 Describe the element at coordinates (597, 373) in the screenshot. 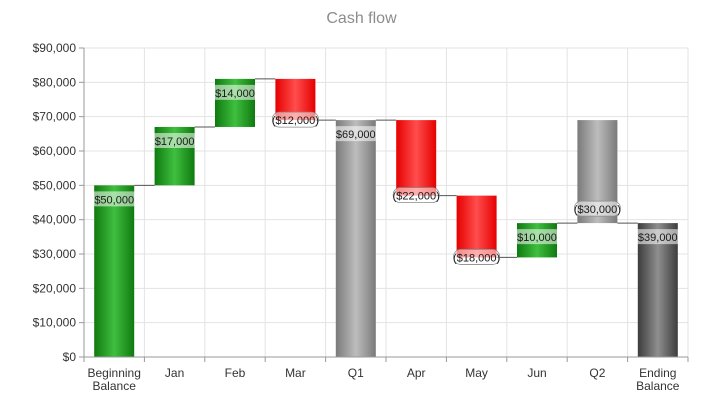

I see `category-label: Q2` at that location.